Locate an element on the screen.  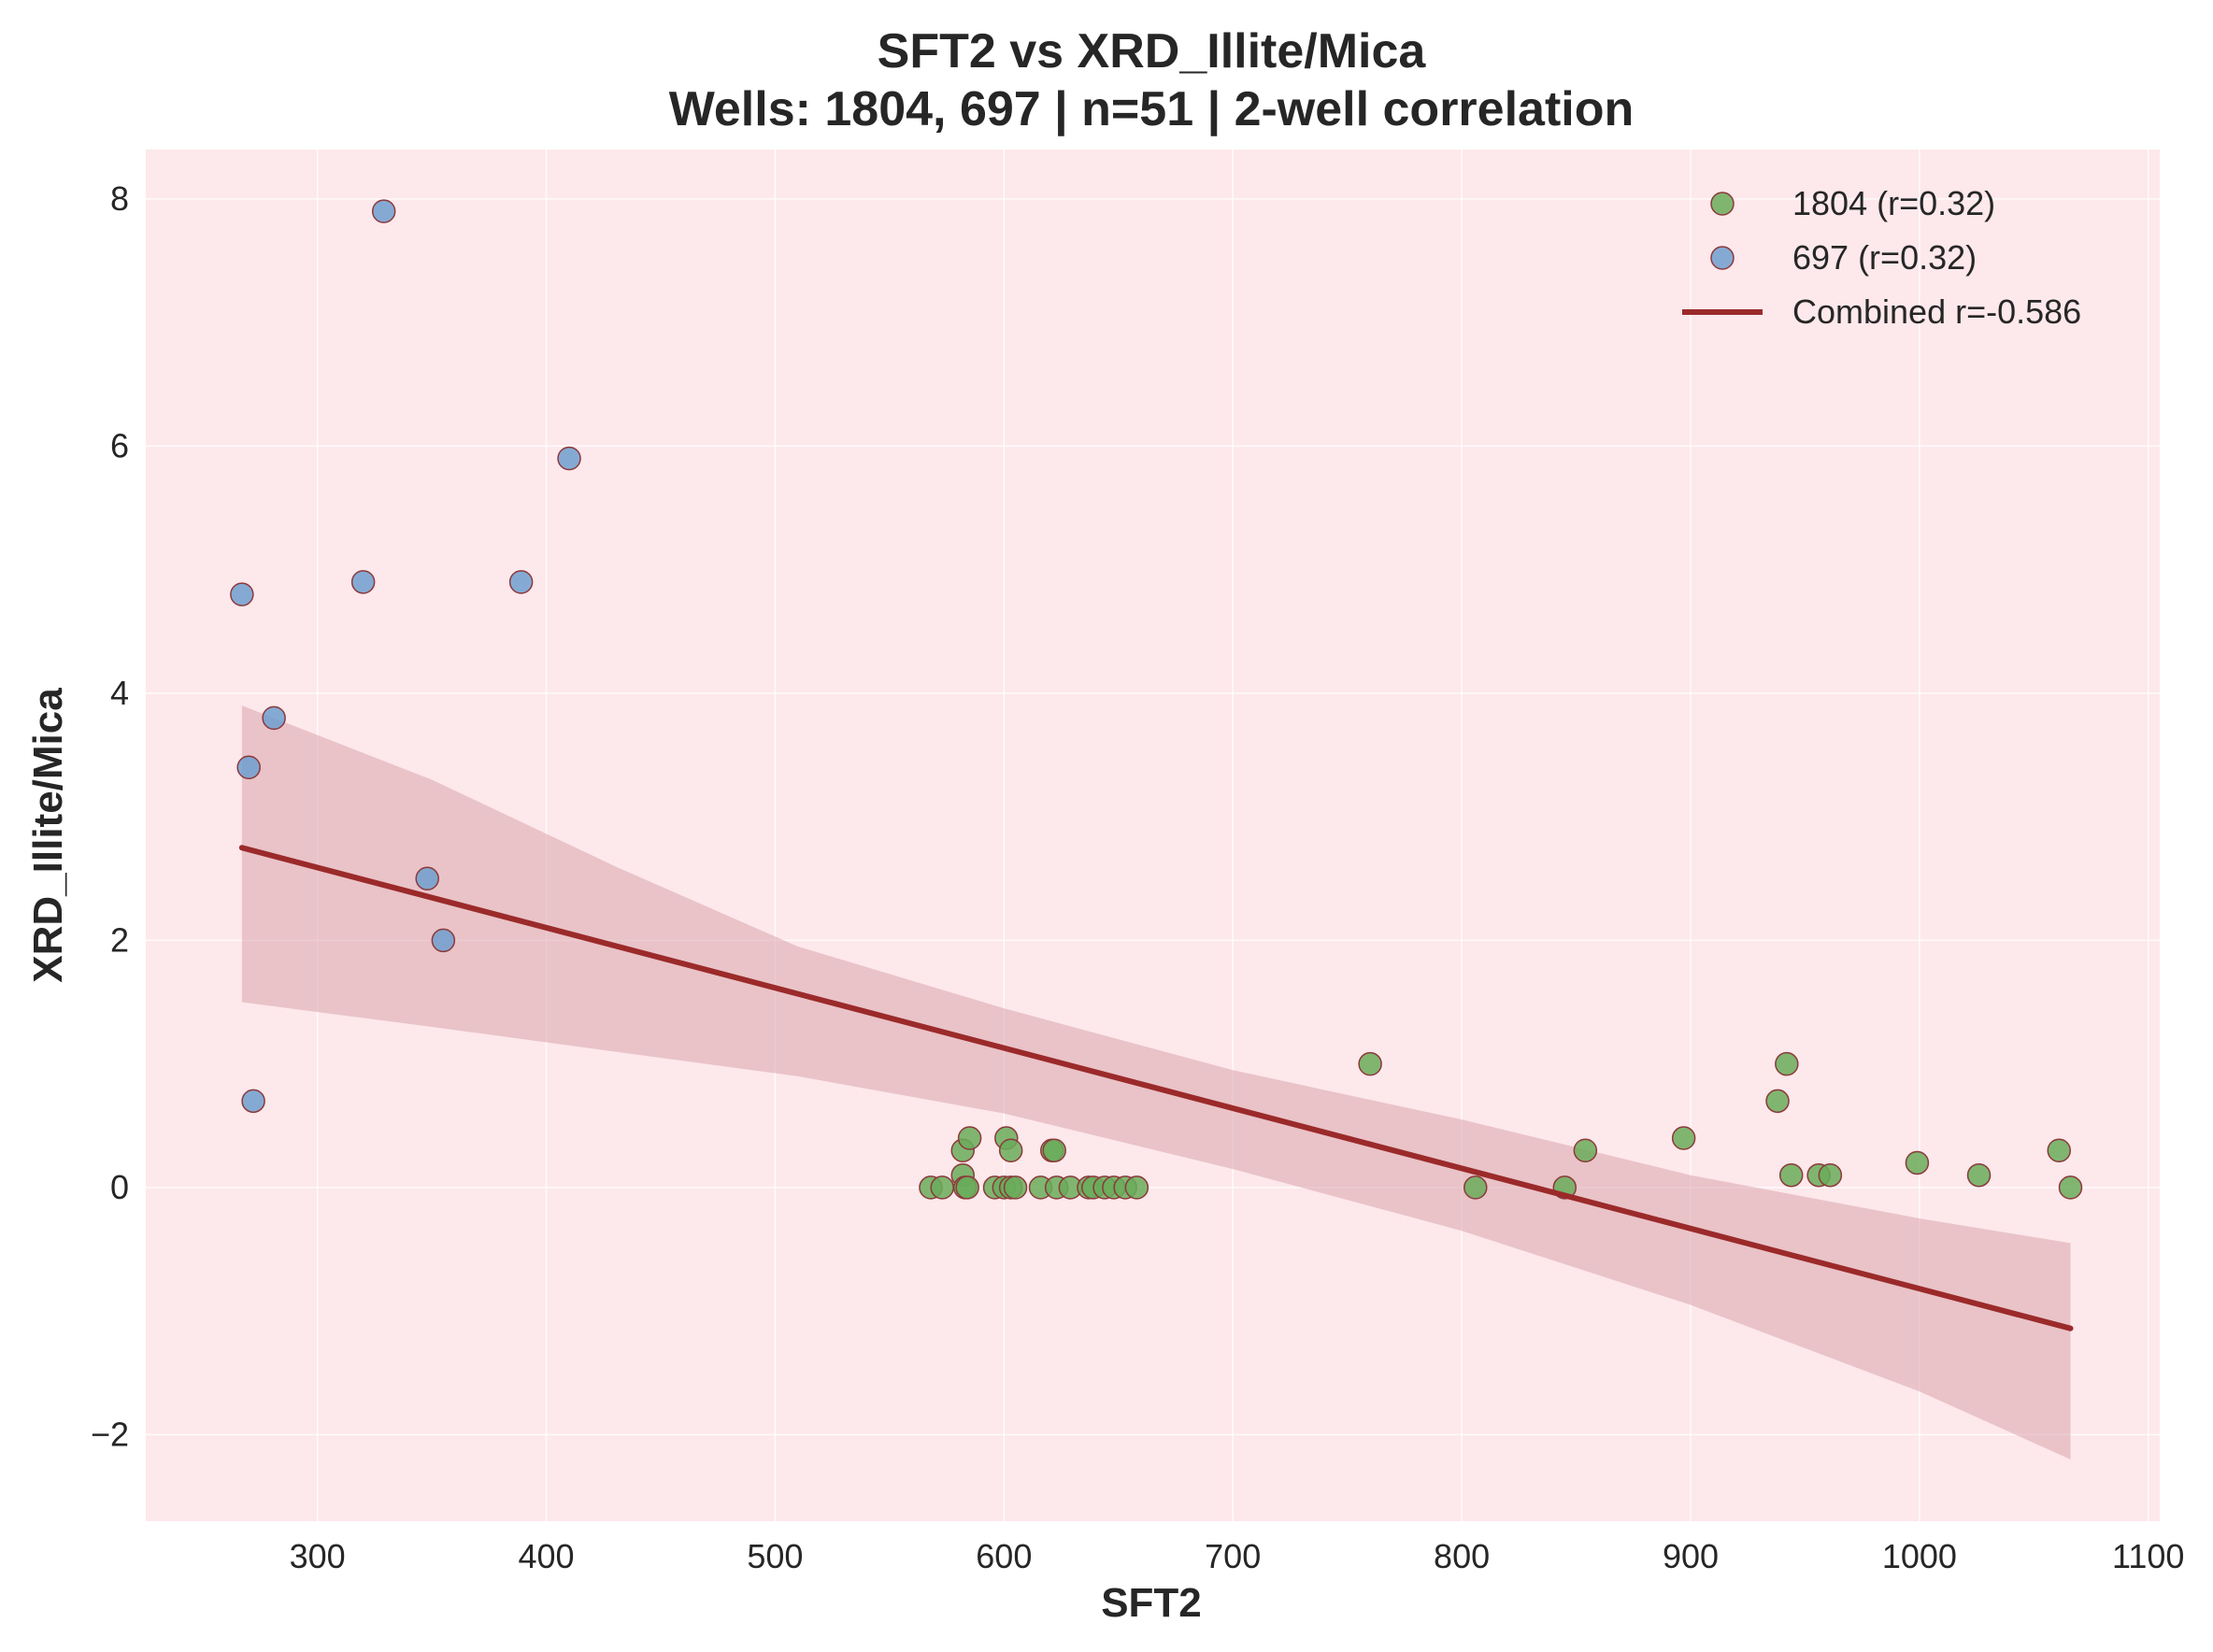
legend-label-combined: Combined r=-0.586 is located at coordinates (1937, 312).